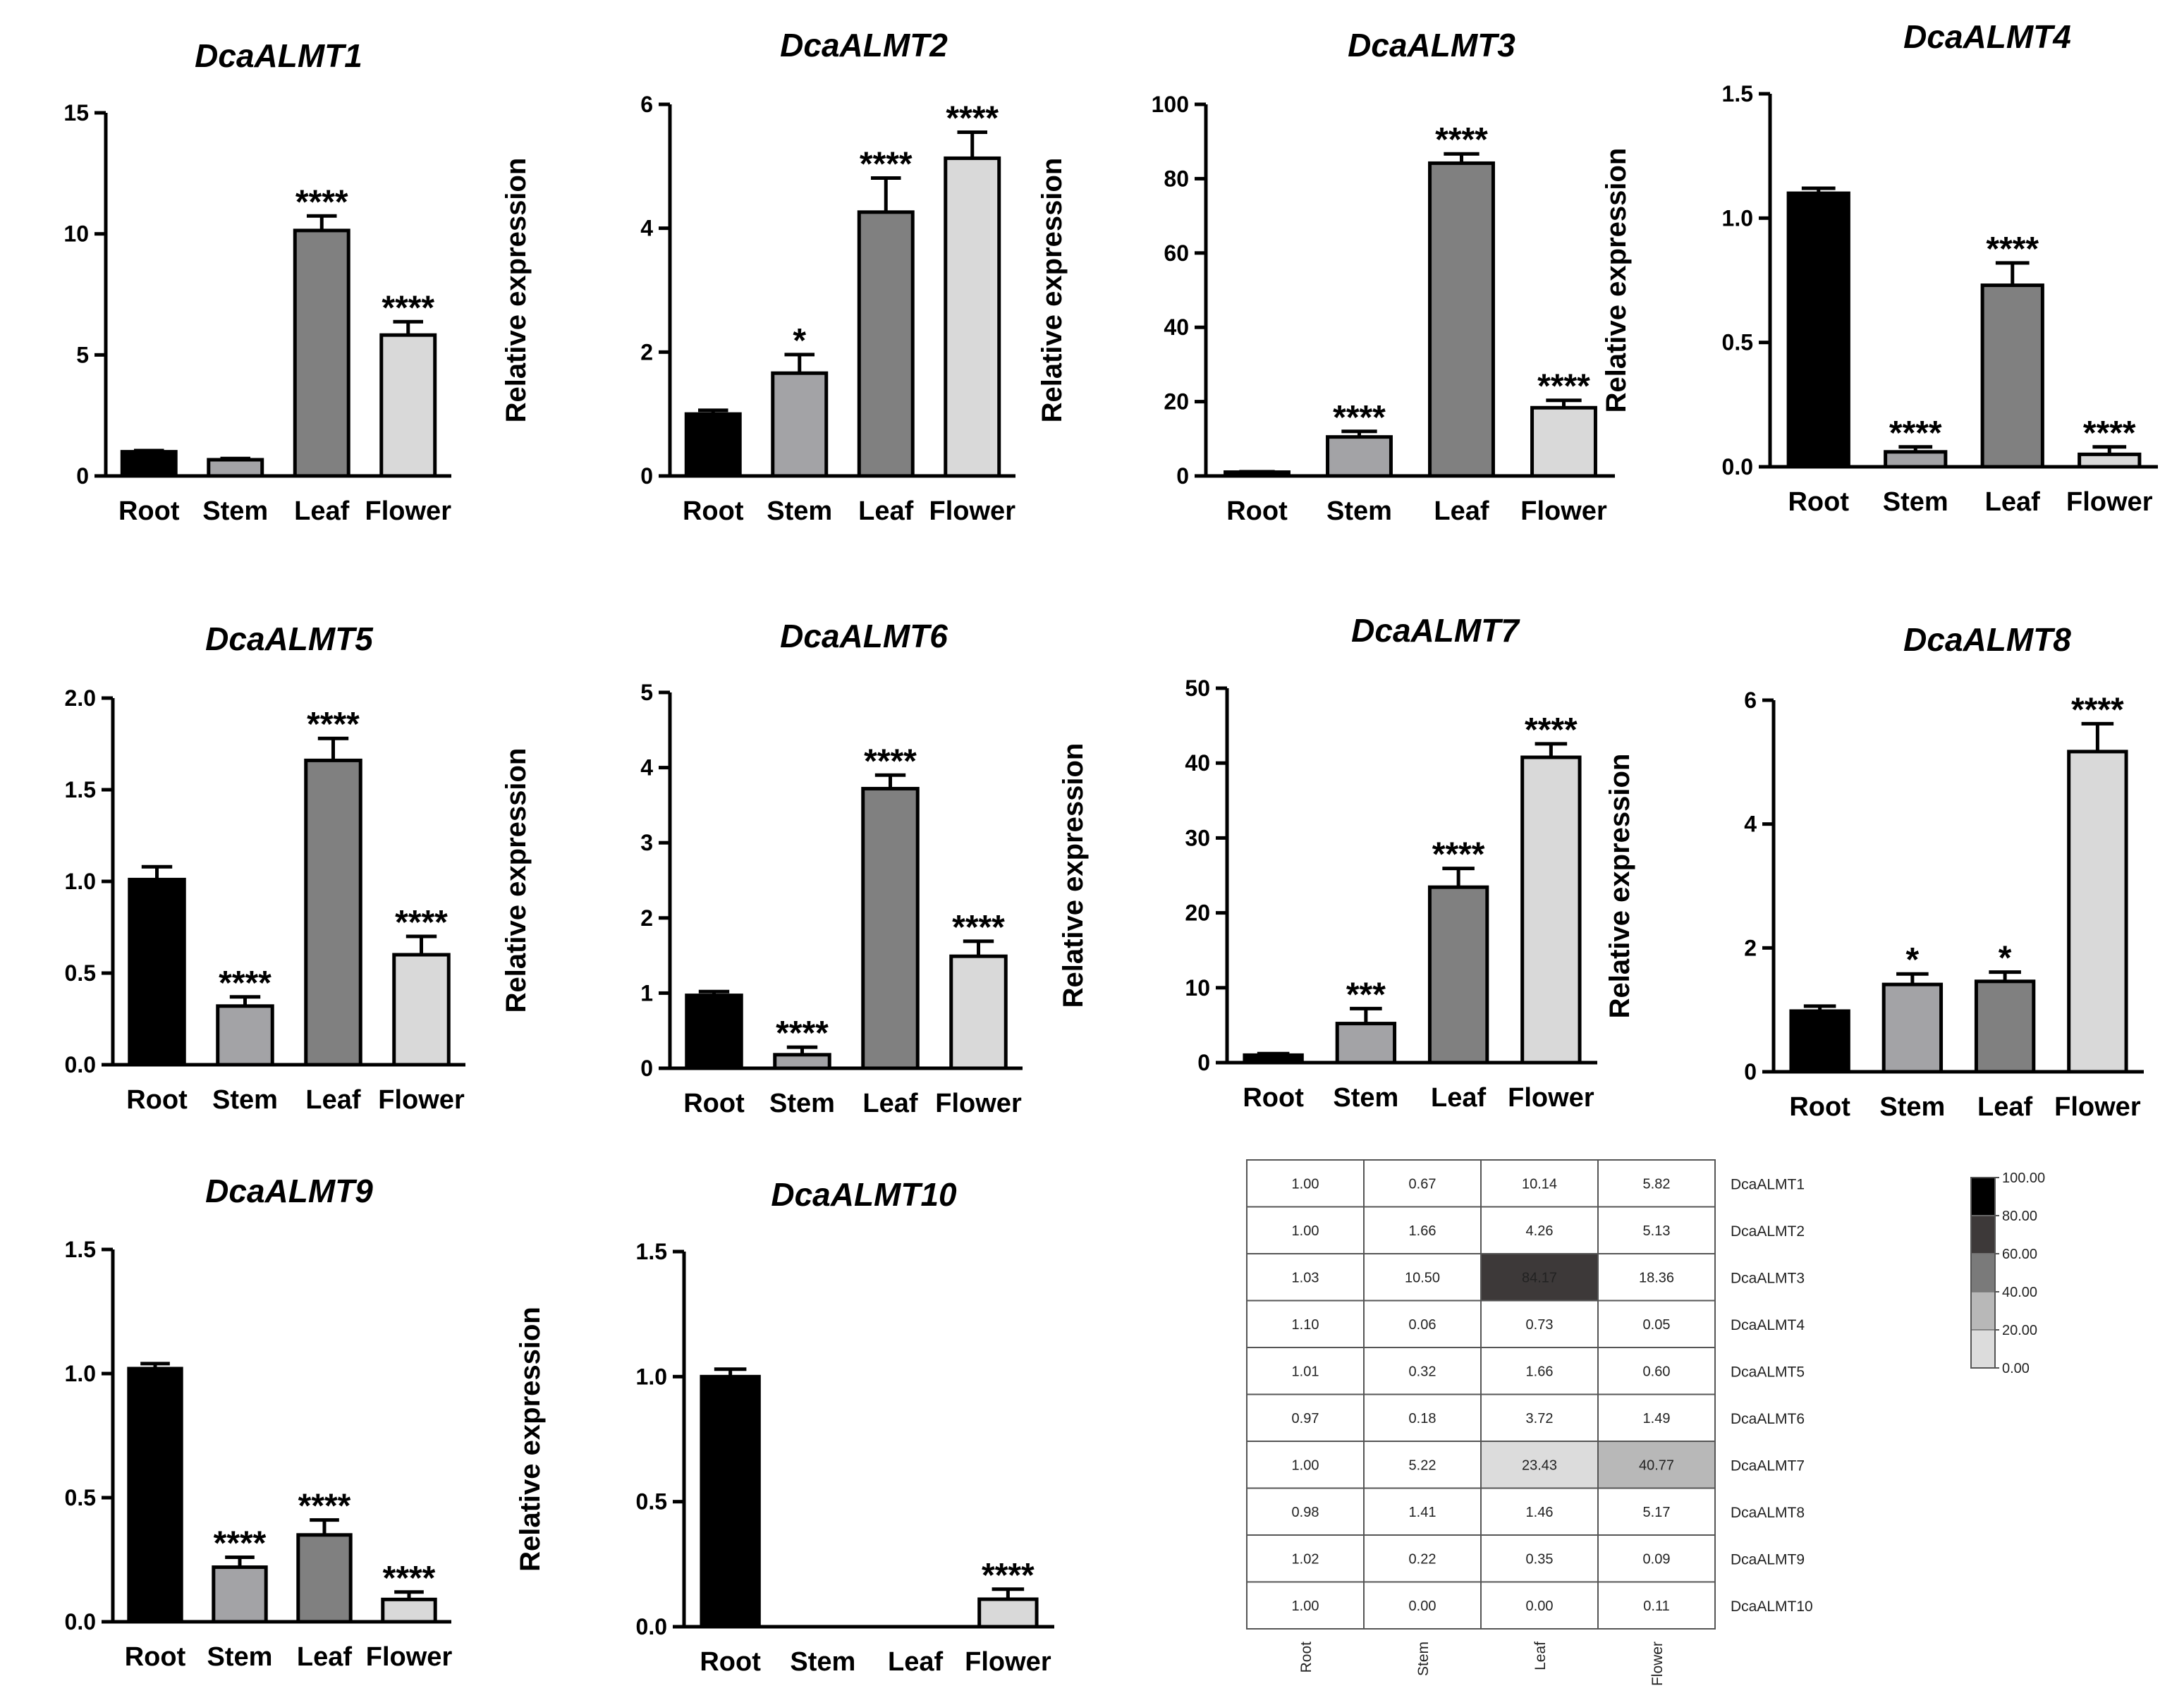 The width and height of the screenshot is (2184, 1693). What do you see at coordinates (82, 355) in the screenshot?
I see `y-tick-label: 5` at bounding box center [82, 355].